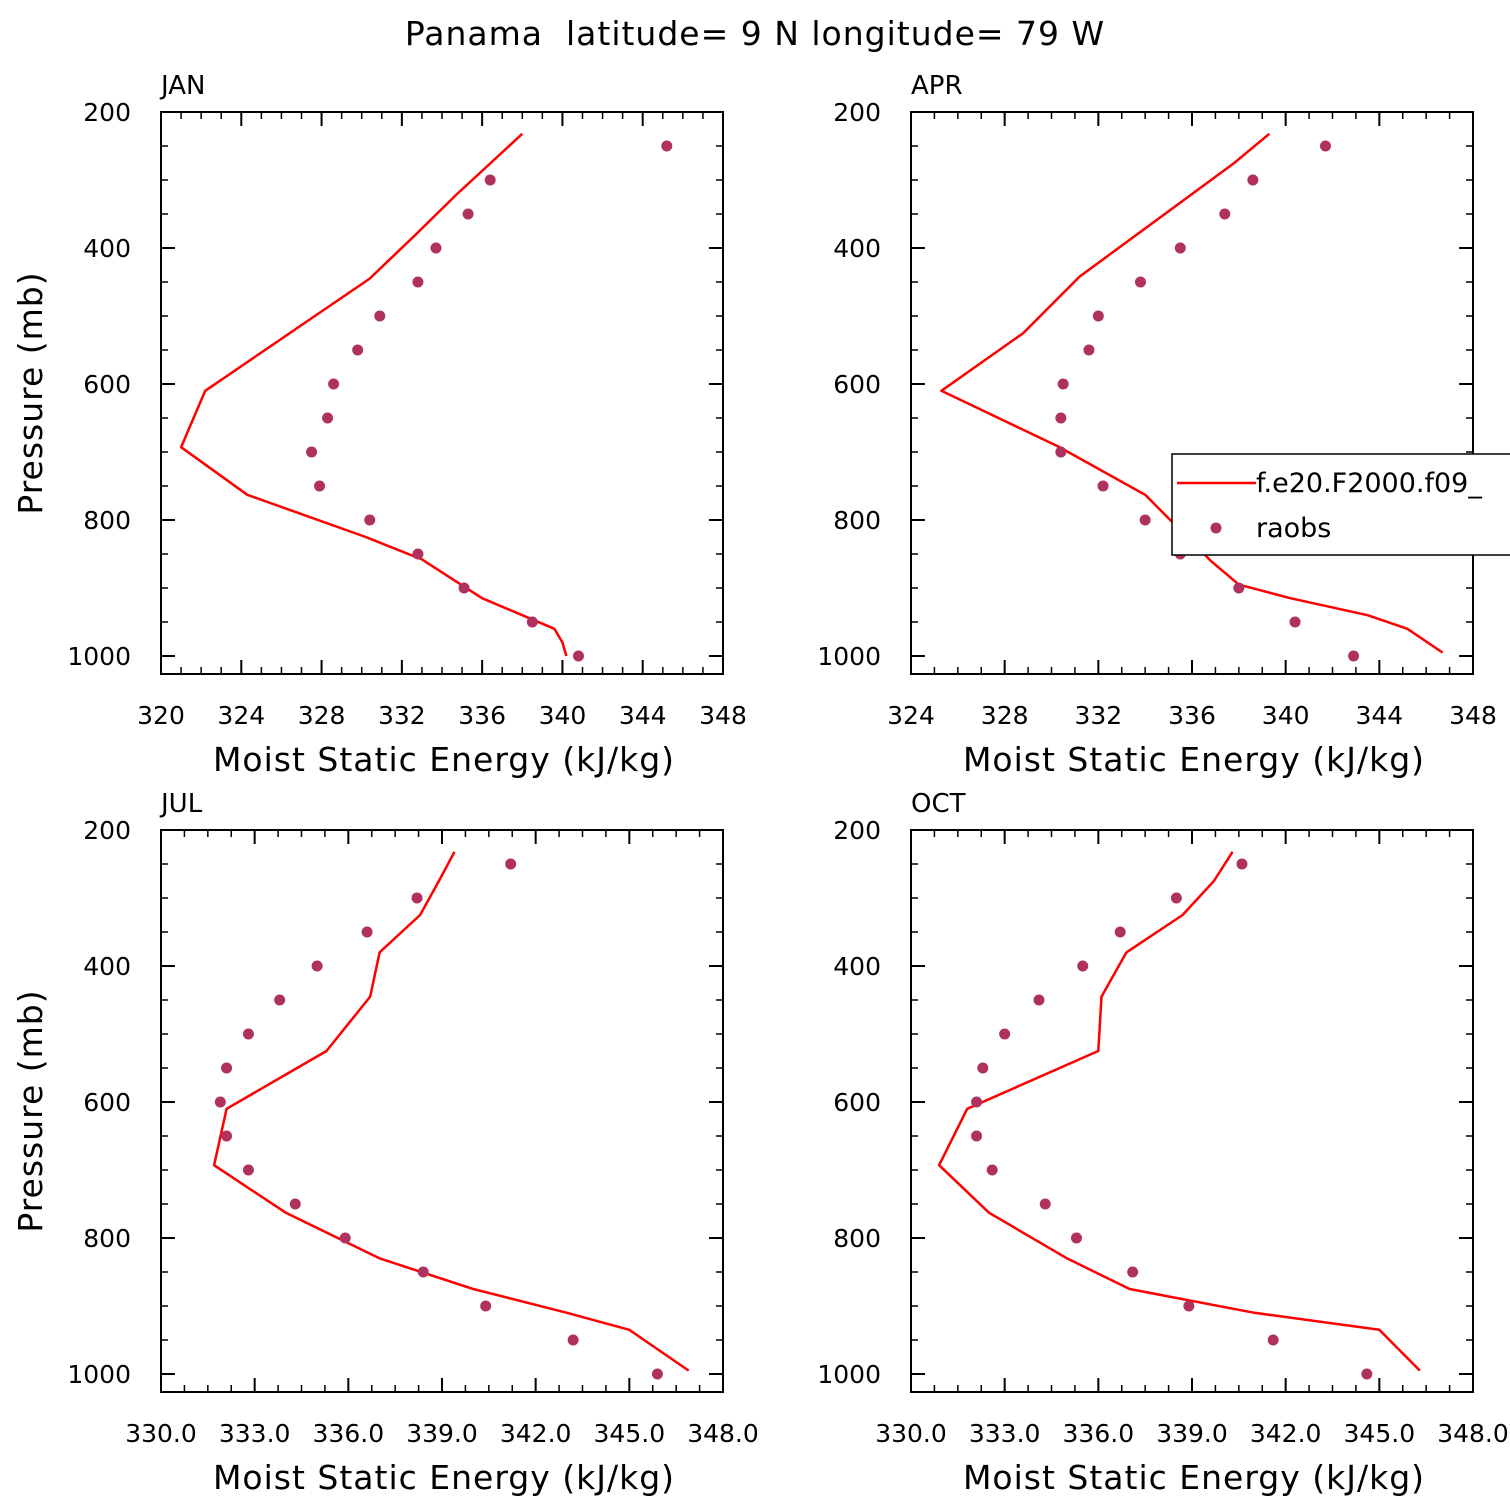 Image resolution: width=1510 pixels, height=1510 pixels. What do you see at coordinates (755, 33) in the screenshot?
I see `figure-title: Panama latitude= 9 N longitude= 79 W` at bounding box center [755, 33].